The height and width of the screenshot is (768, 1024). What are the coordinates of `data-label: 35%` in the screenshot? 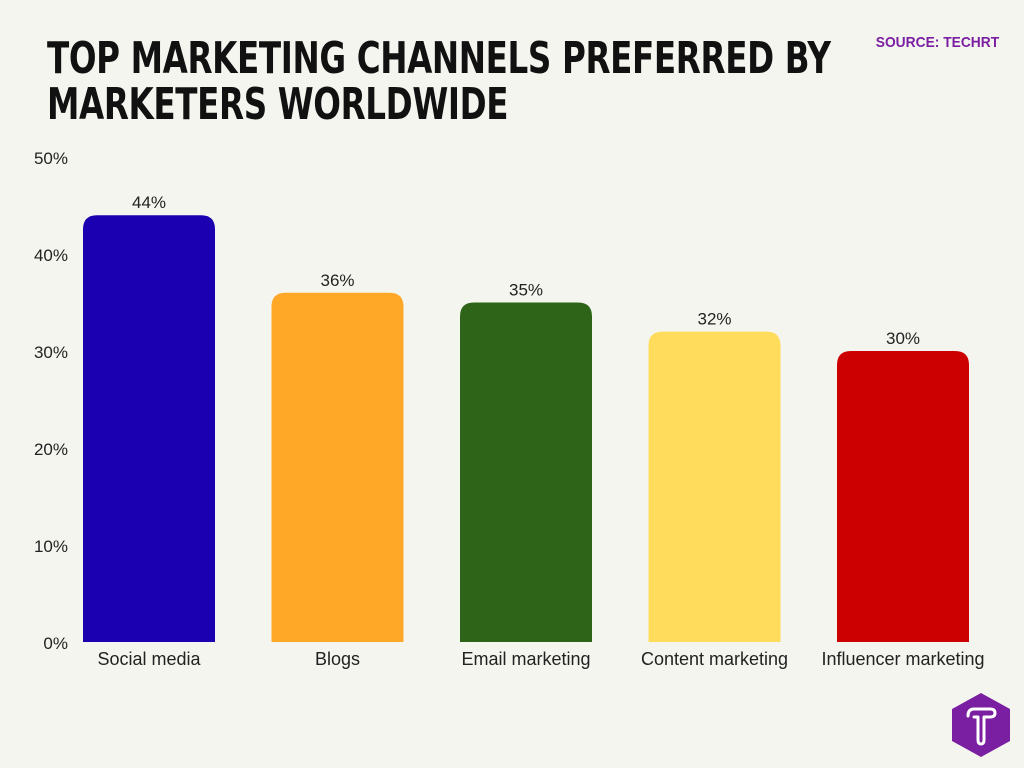 It's located at (526, 290).